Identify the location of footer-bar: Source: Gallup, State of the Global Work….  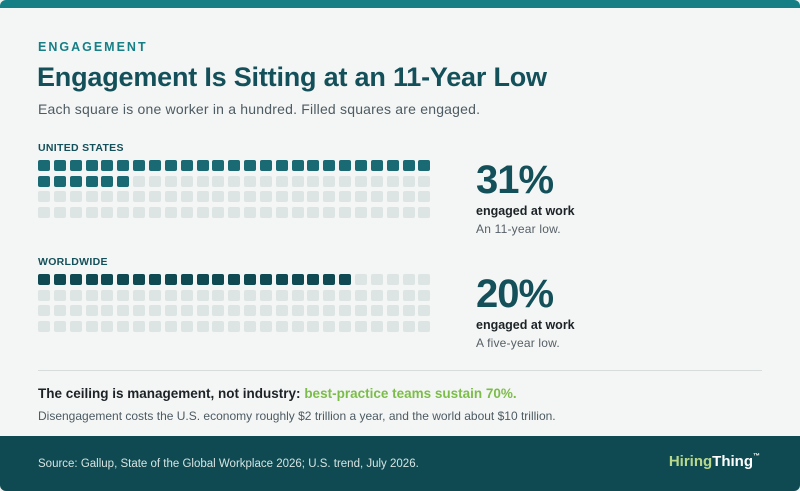
(400, 463).